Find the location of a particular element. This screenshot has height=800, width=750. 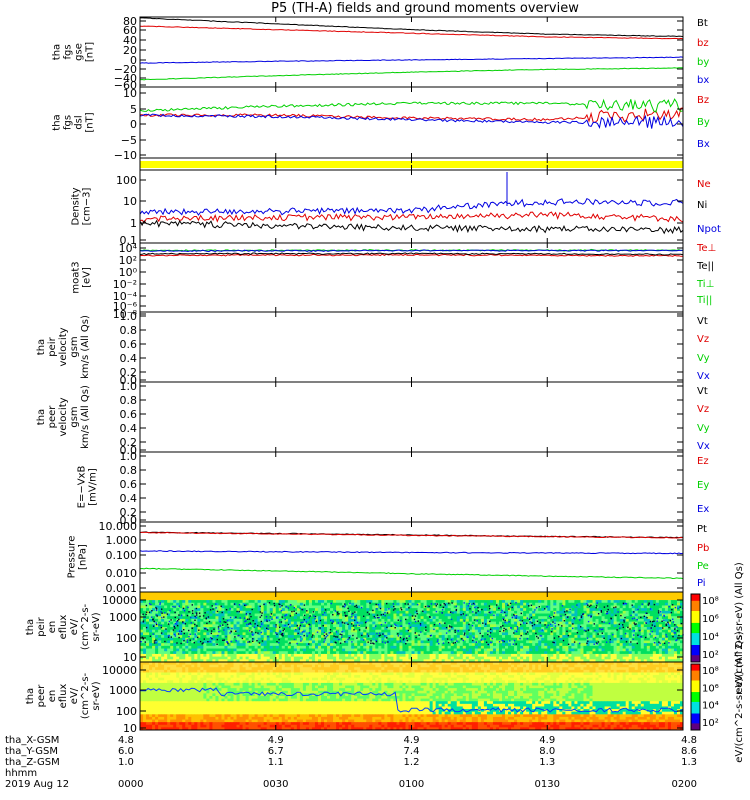

ytick-label: 1 is located at coordinates (133, 223).